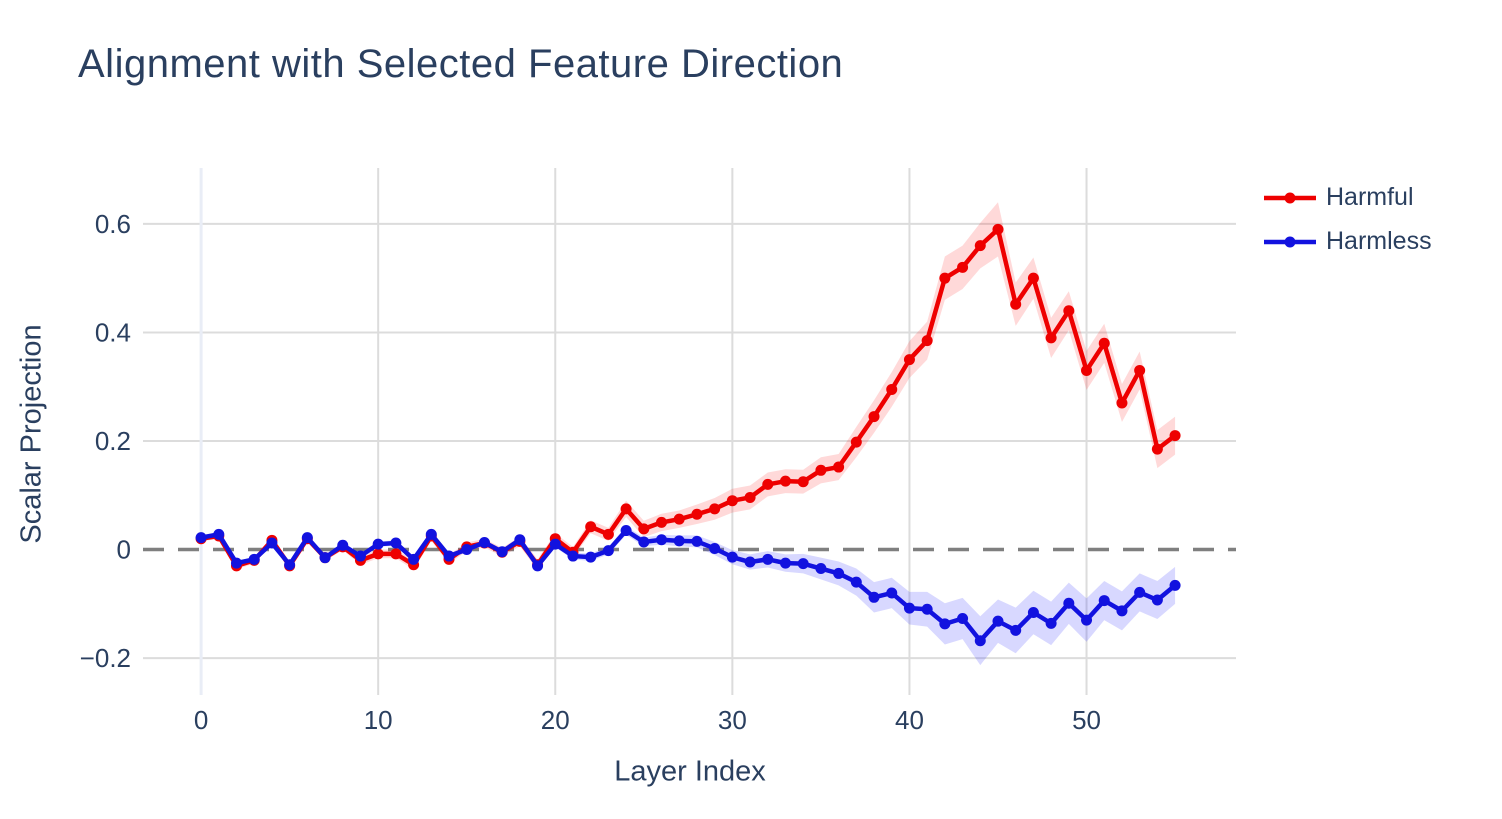 This screenshot has height=819, width=1502. Describe the element at coordinates (105, 658) in the screenshot. I see `y-tick-label: −0.2` at that location.